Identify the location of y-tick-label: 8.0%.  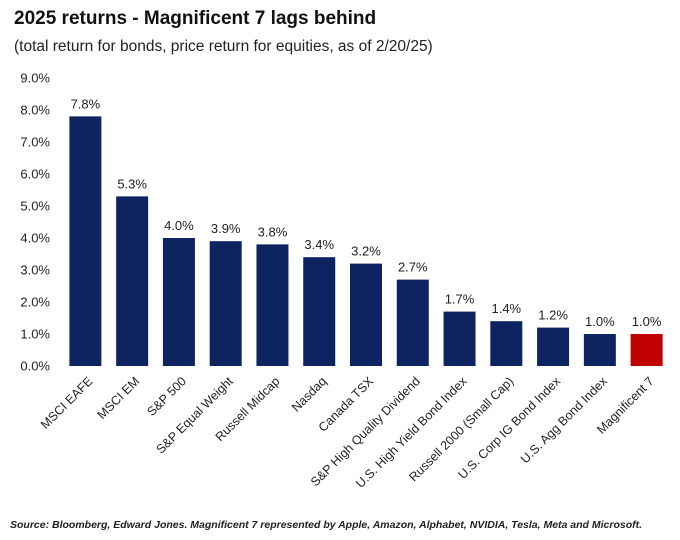
(35, 110).